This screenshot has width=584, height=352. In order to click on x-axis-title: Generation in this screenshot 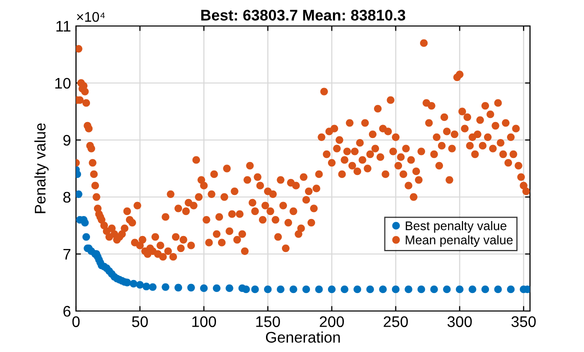, I will do `click(303, 337)`.